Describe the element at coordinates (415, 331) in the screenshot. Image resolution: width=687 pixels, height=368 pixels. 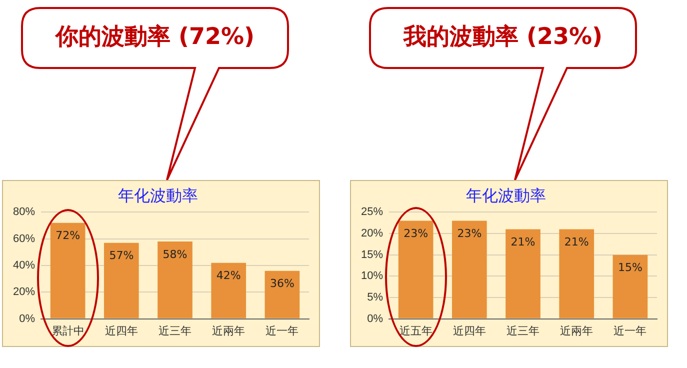
I see `x-tick-label: 近五年` at that location.